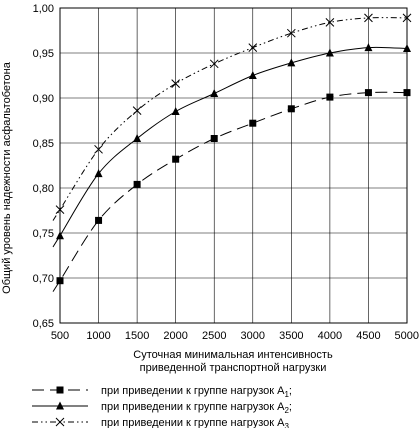 This screenshot has height=428, width=420. I want to click on legend-label: при приведении к группе нагрузок А3, so click(195, 422).